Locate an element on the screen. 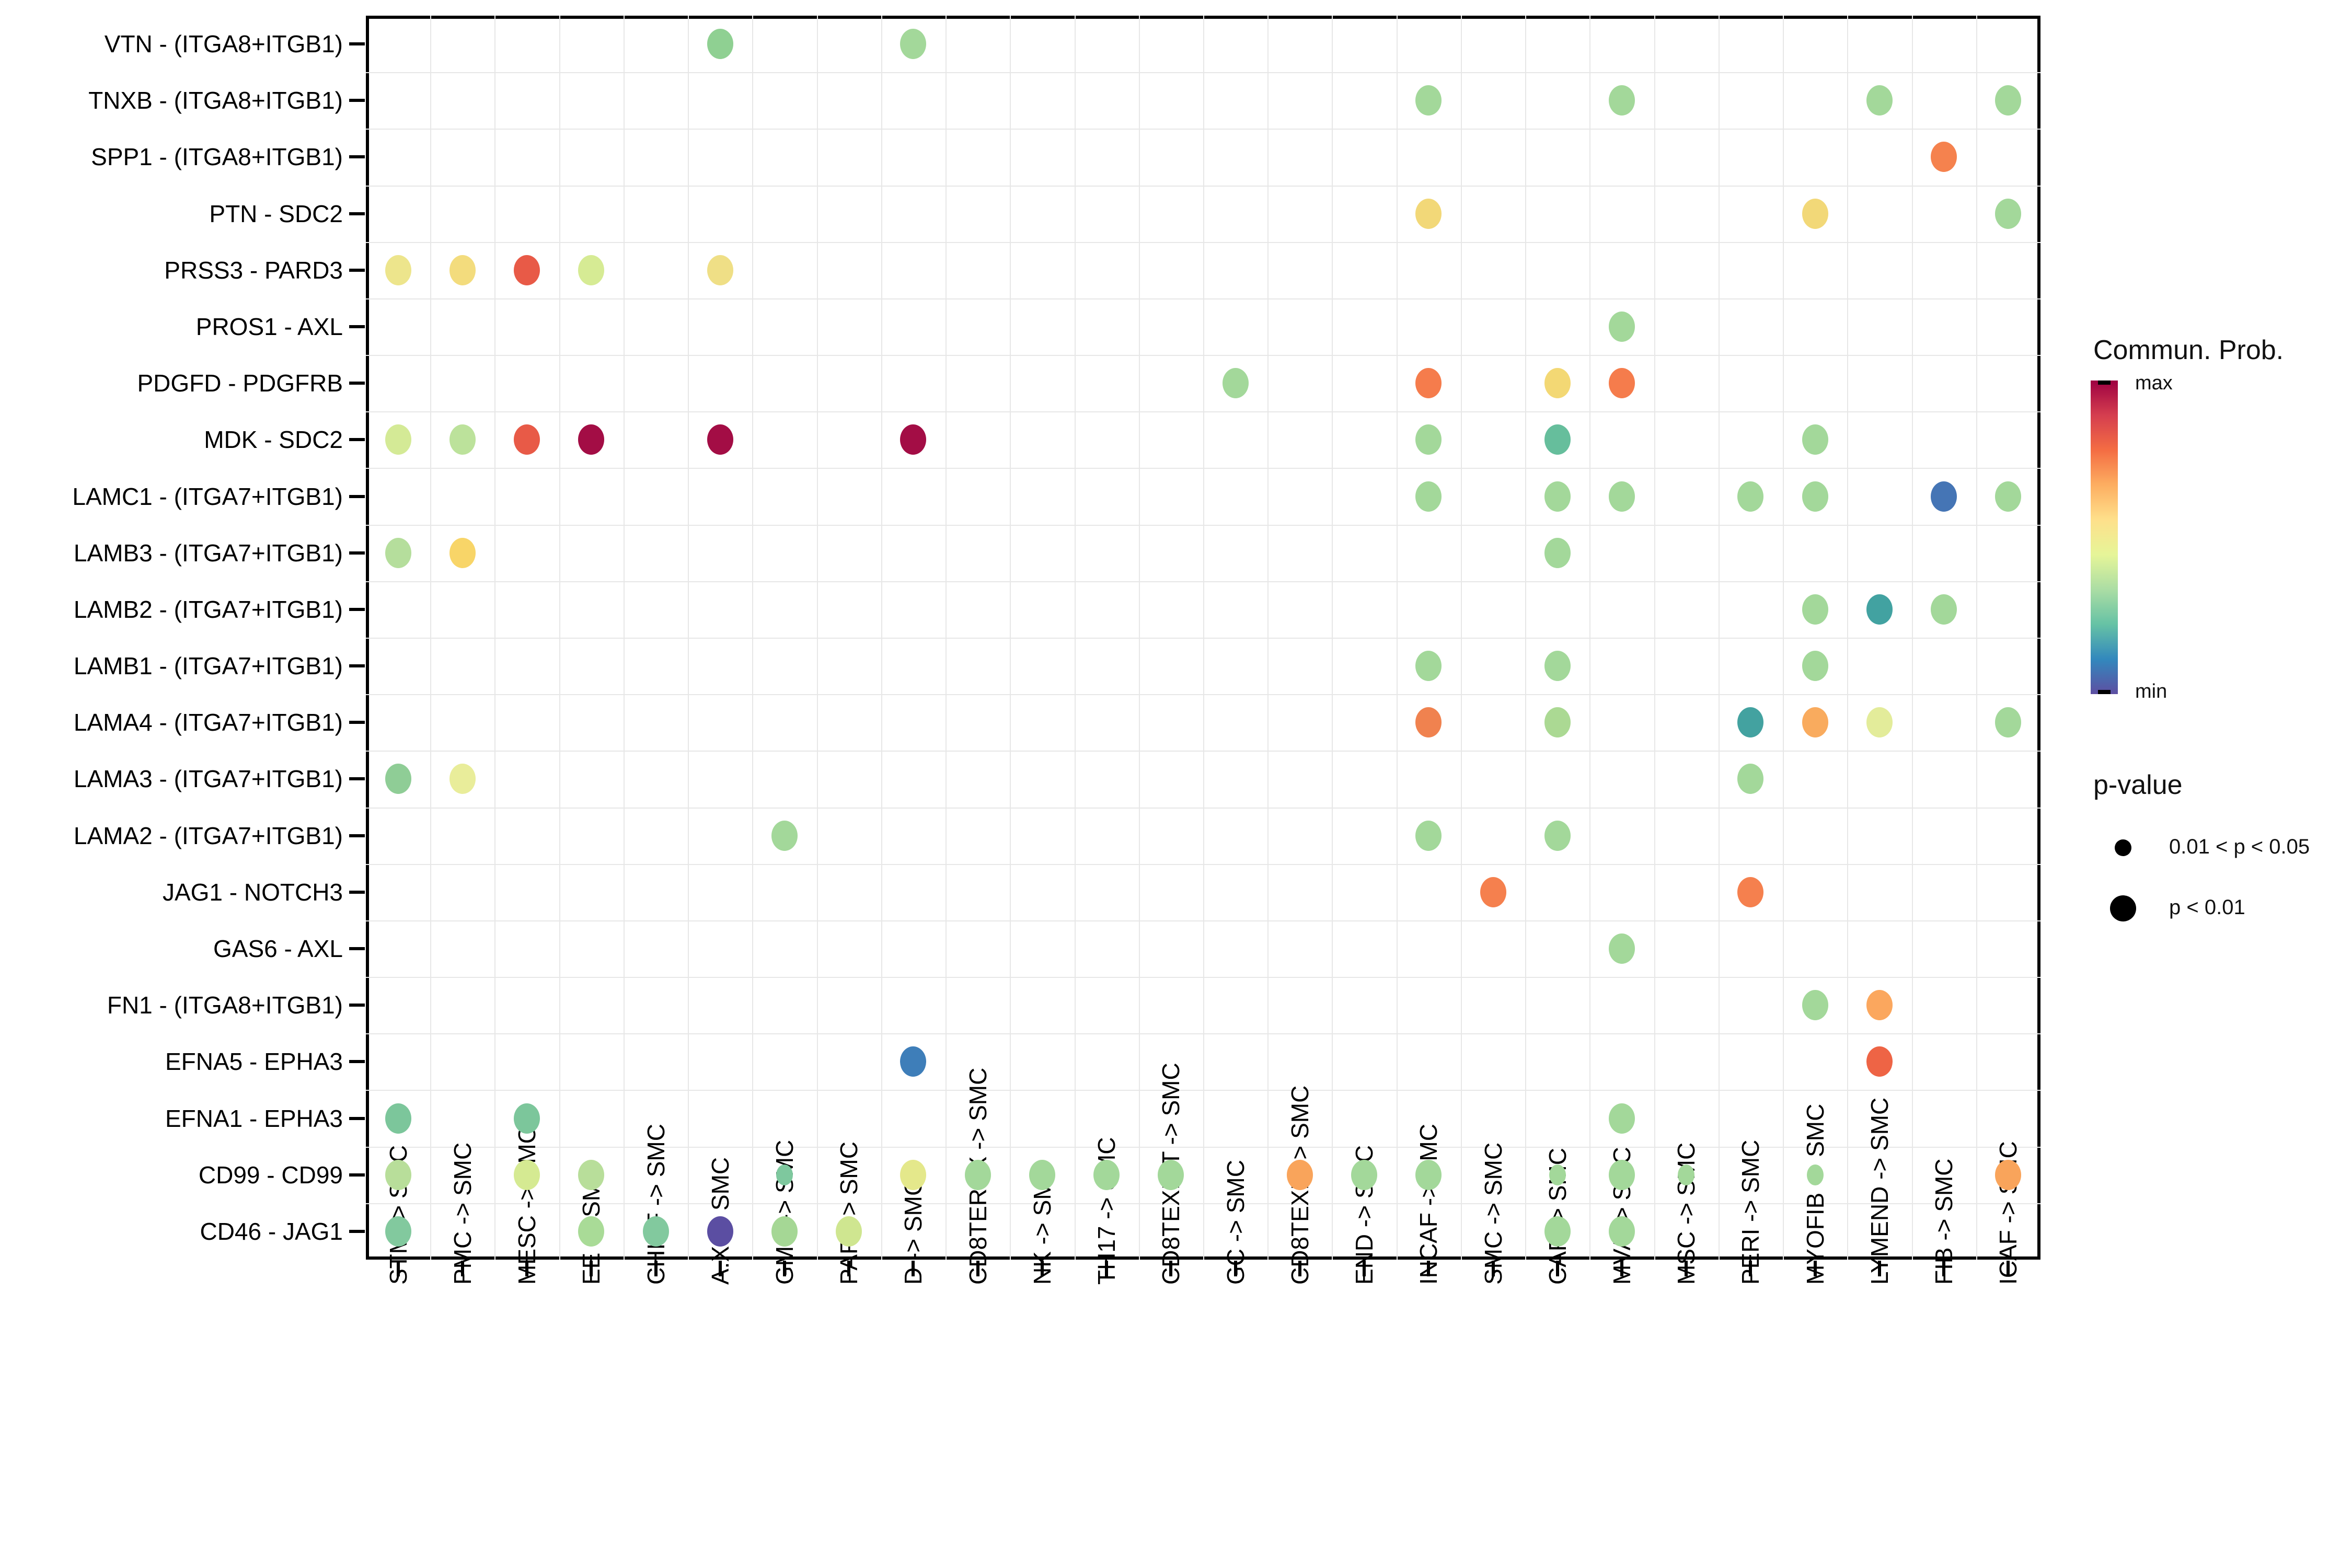  x-axis-label: MYOFIB -> SMC is located at coordinates (1815, 1194).